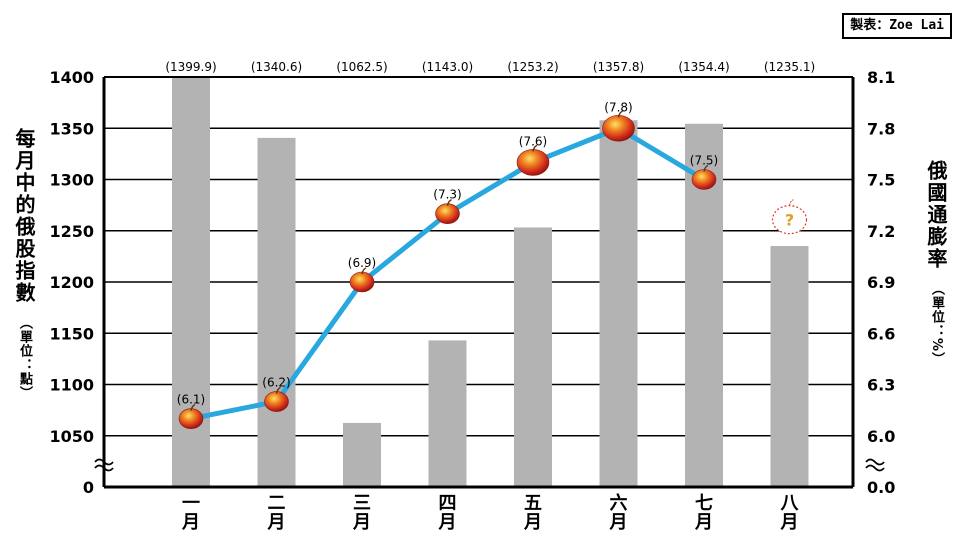 This screenshot has height=537, width=961. I want to click on x-tick-label: 八, so click(790, 503).